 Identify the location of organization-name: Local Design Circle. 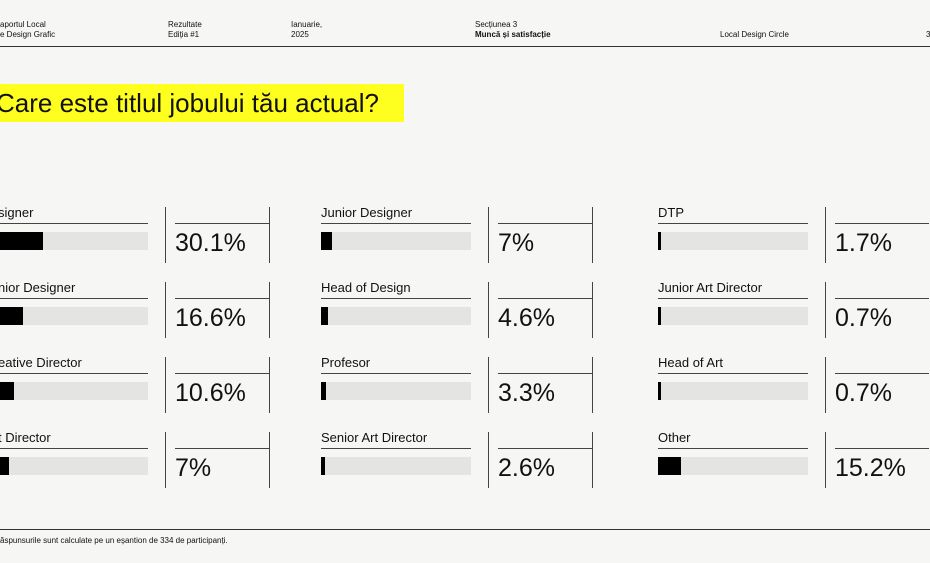
(754, 34).